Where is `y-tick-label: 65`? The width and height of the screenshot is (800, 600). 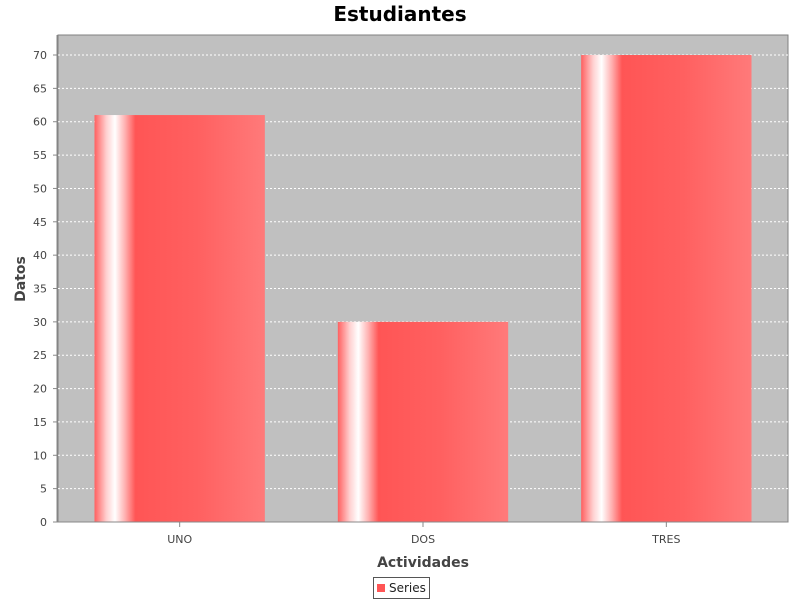
y-tick-label: 65 is located at coordinates (40, 88).